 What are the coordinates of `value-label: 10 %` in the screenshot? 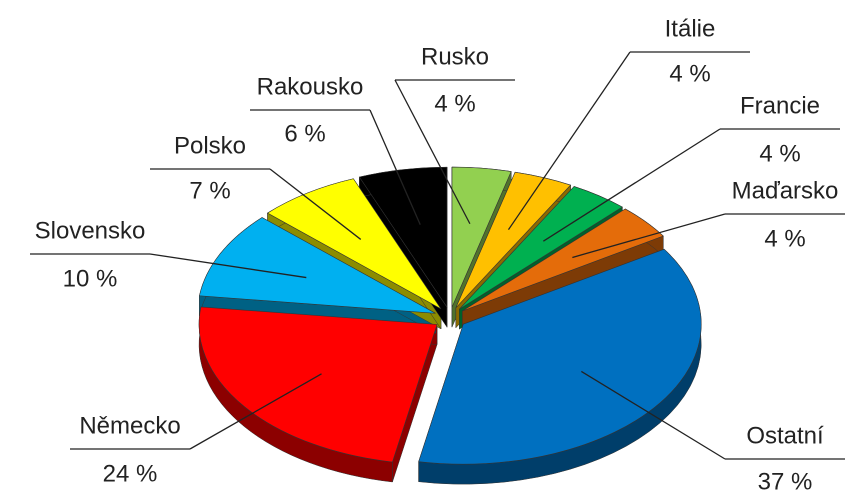 It's located at (90, 278).